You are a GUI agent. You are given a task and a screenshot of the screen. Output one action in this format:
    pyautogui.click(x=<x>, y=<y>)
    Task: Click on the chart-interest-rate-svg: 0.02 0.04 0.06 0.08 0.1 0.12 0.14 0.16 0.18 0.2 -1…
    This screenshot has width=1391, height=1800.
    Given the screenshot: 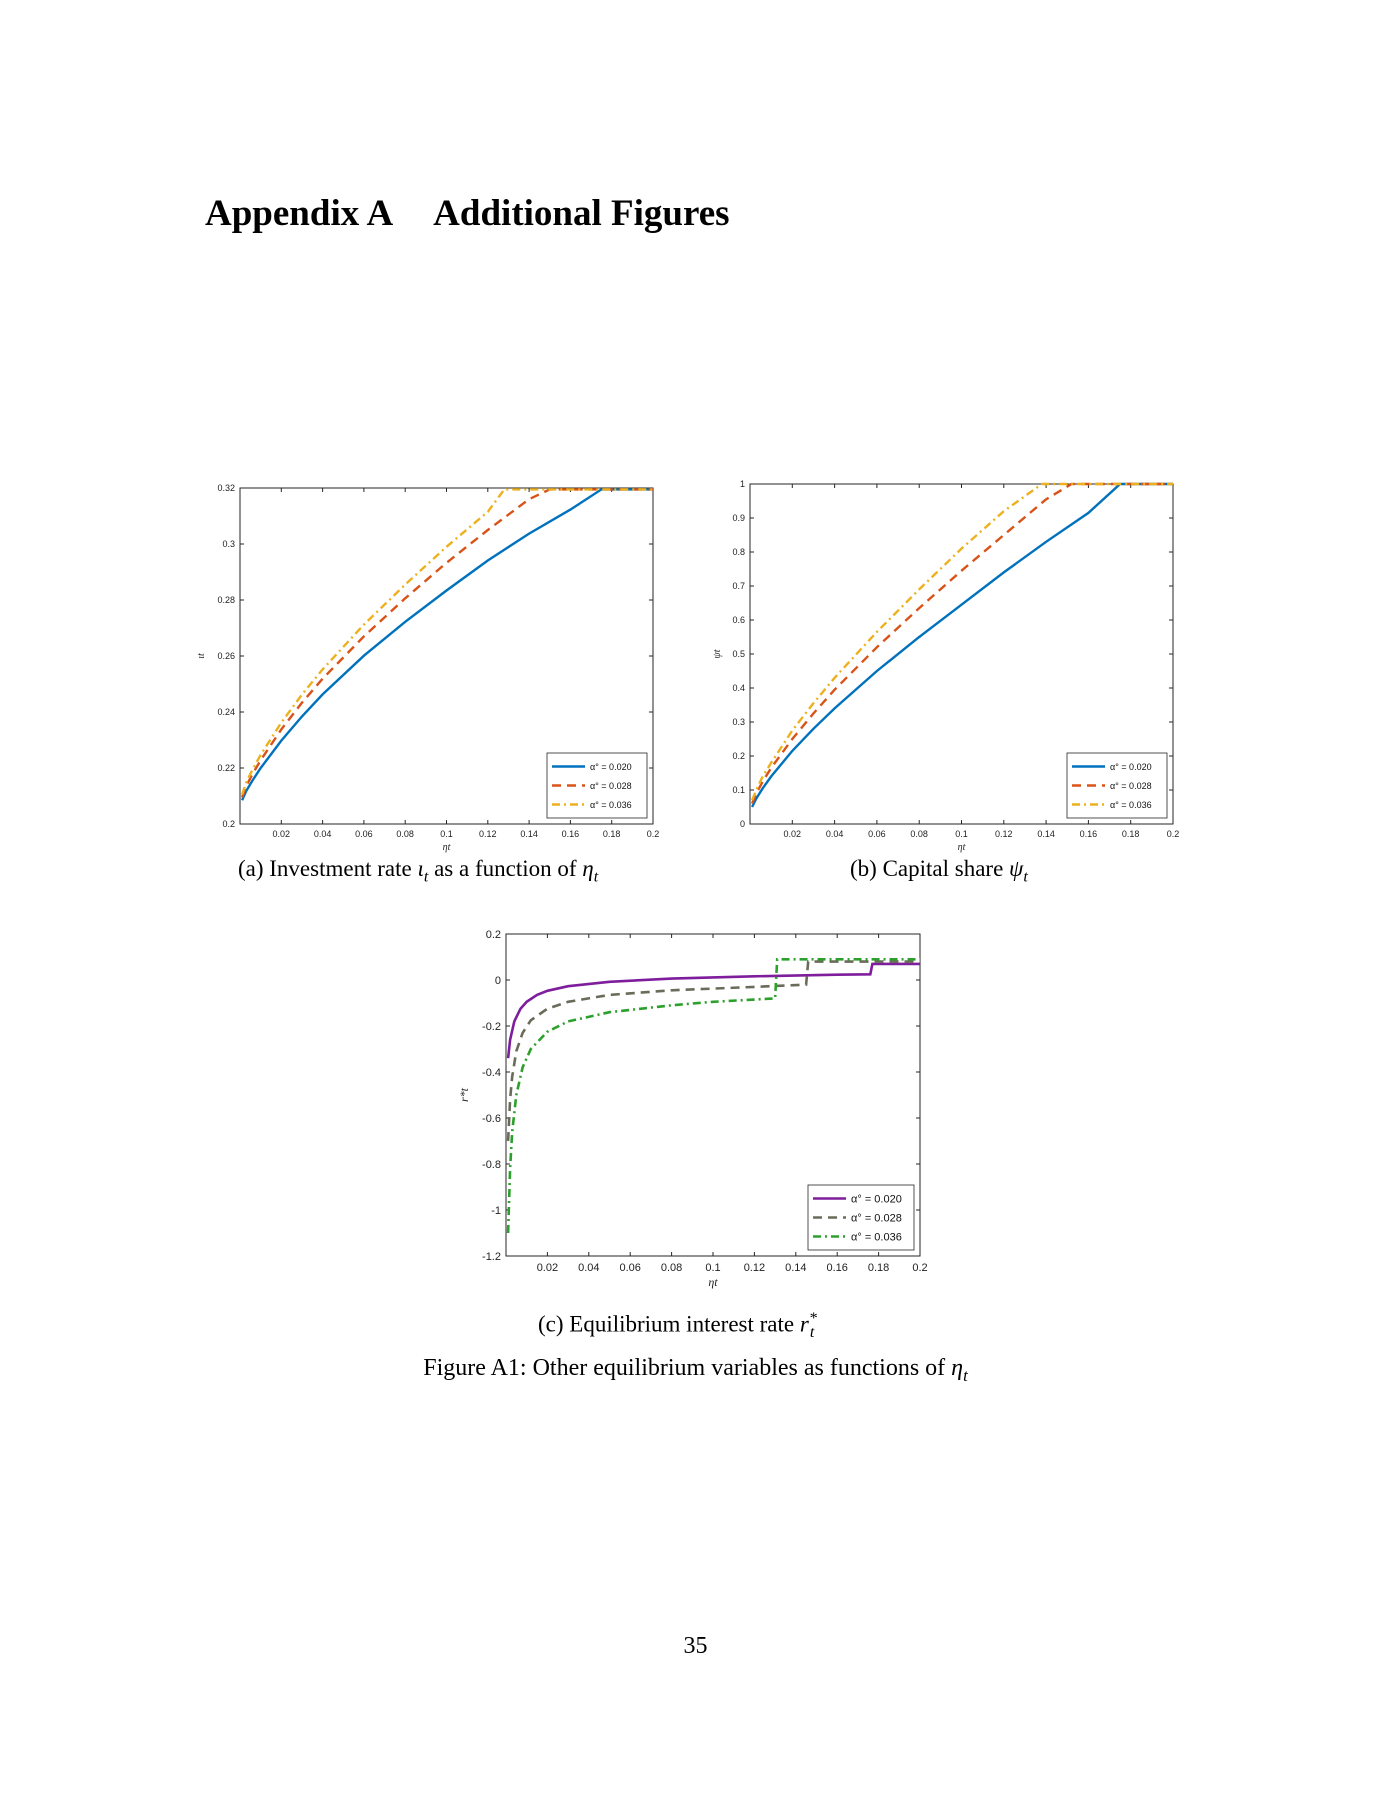 What is the action you would take?
    pyautogui.click(x=692, y=1109)
    